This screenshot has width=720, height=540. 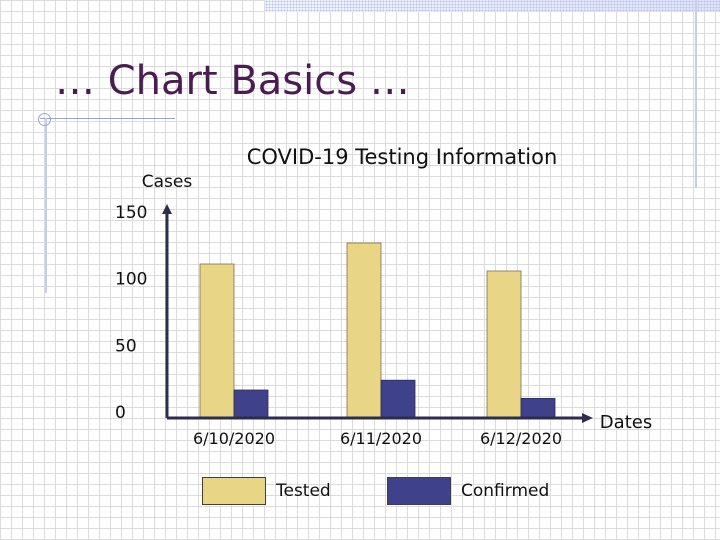 What do you see at coordinates (234, 491) in the screenshot?
I see `legend-swatch-tested` at bounding box center [234, 491].